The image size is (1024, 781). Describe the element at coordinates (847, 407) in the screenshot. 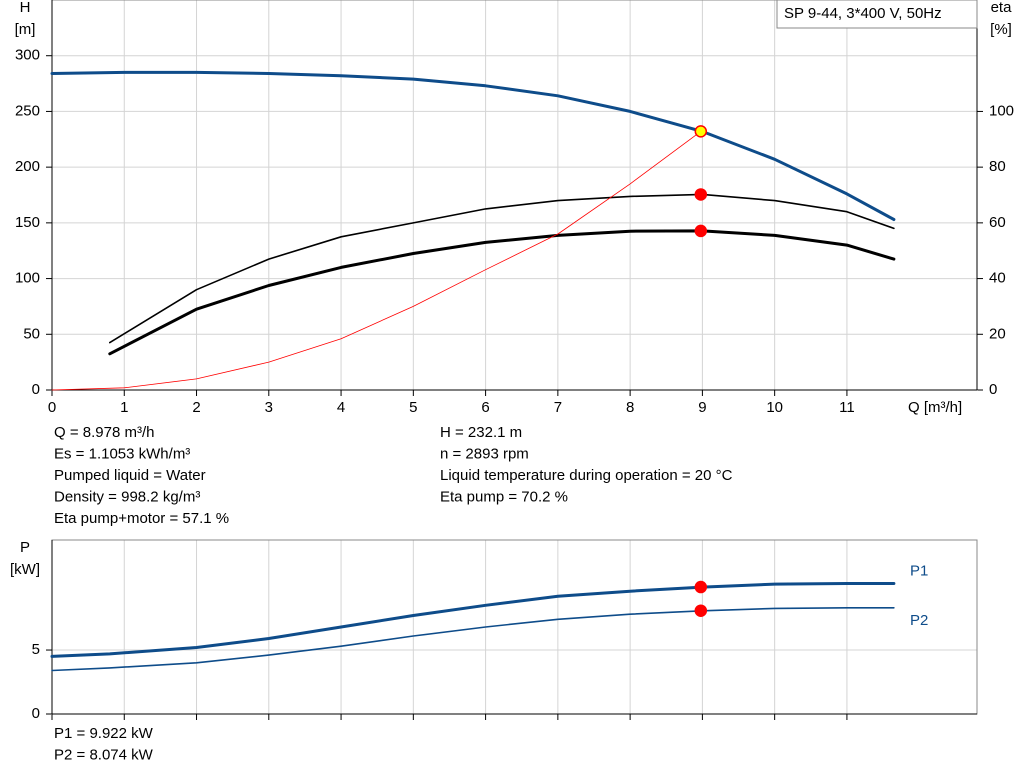

I see `x-tick-label: 11` at that location.